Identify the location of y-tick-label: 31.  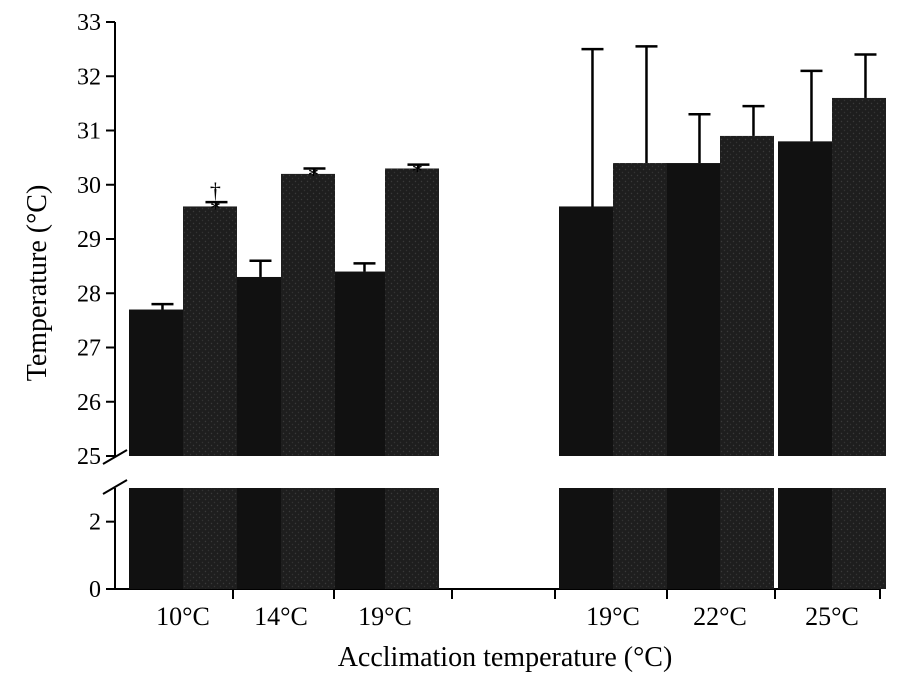
(89, 132).